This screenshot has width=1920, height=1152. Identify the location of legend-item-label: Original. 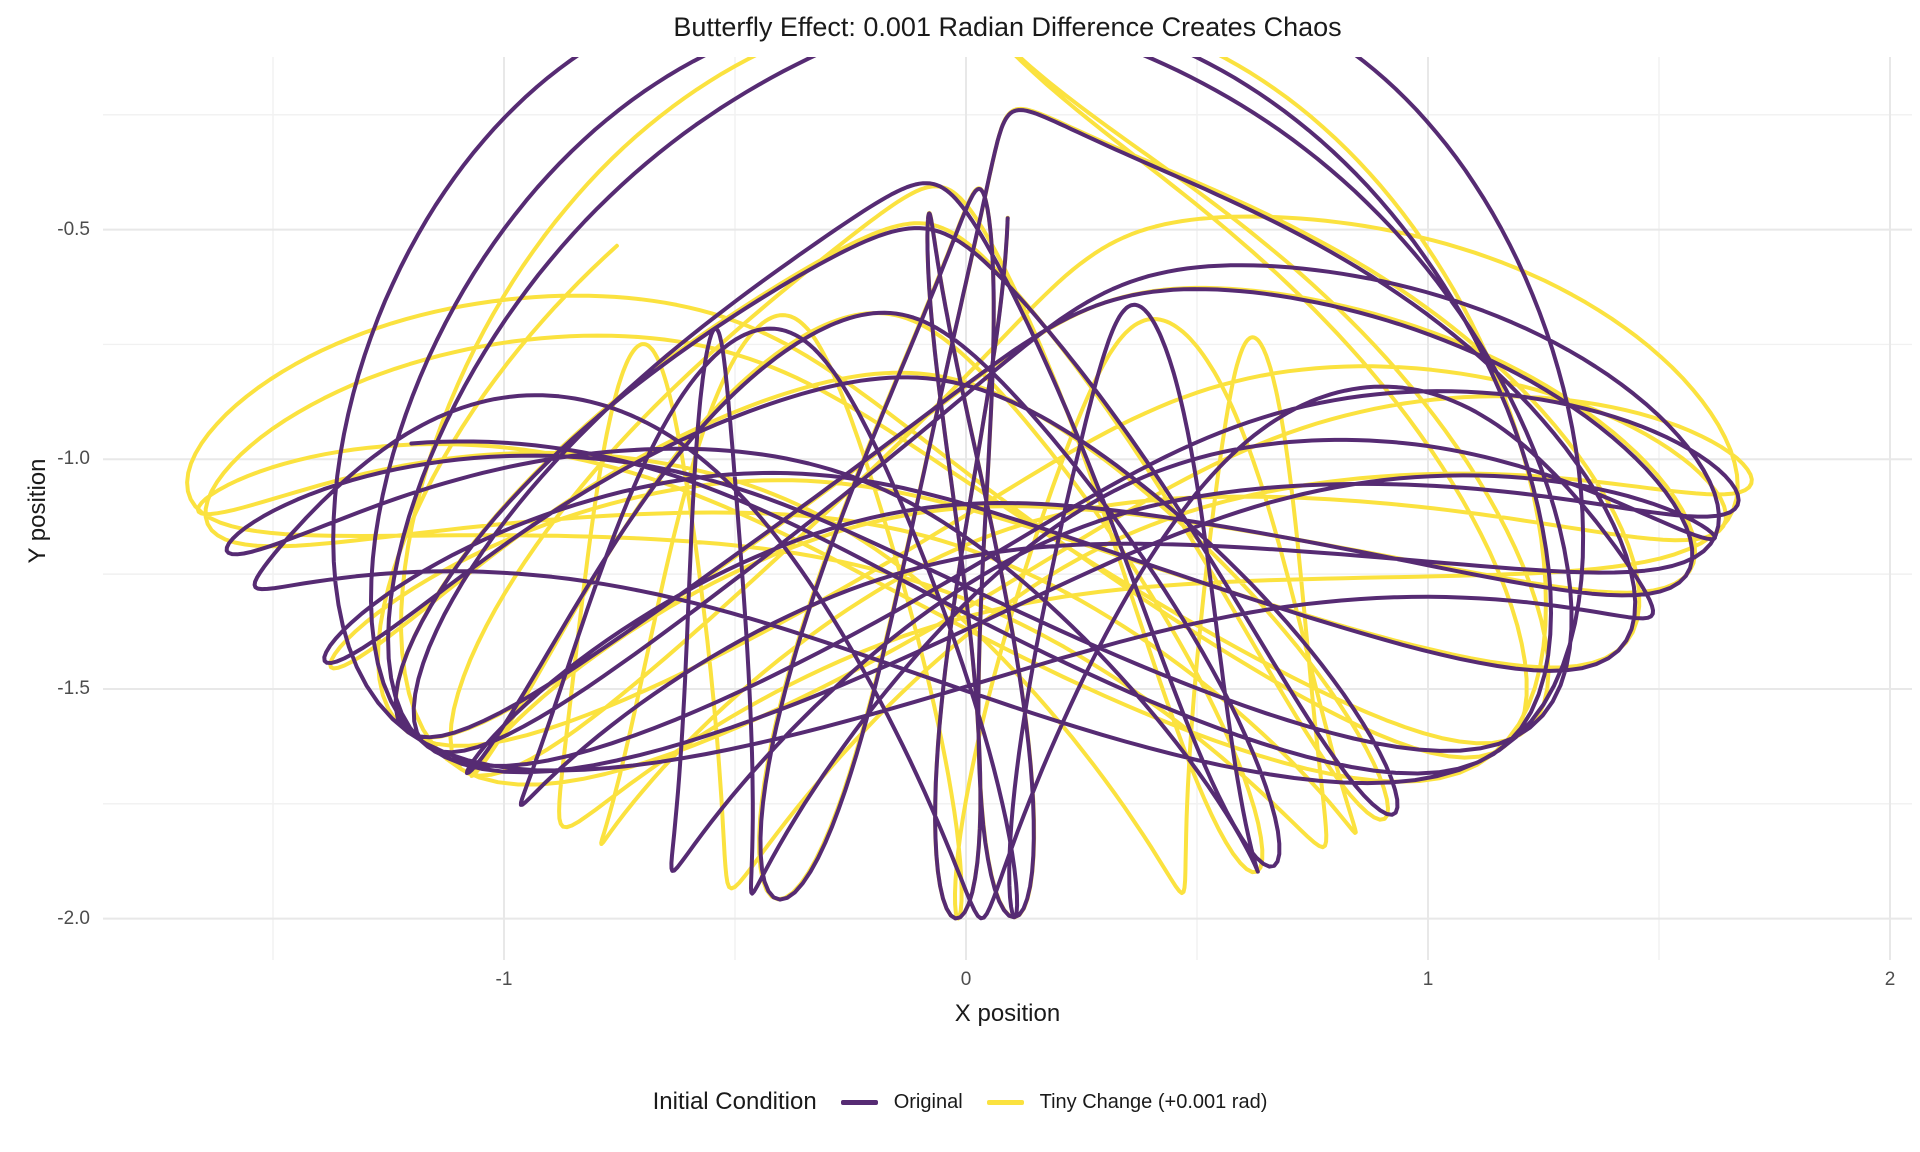
(928, 1101).